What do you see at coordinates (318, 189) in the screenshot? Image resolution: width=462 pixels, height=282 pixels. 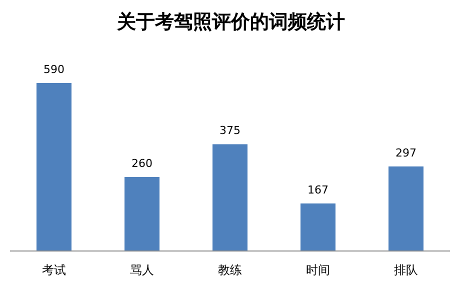 I see `data-label: 167` at bounding box center [318, 189].